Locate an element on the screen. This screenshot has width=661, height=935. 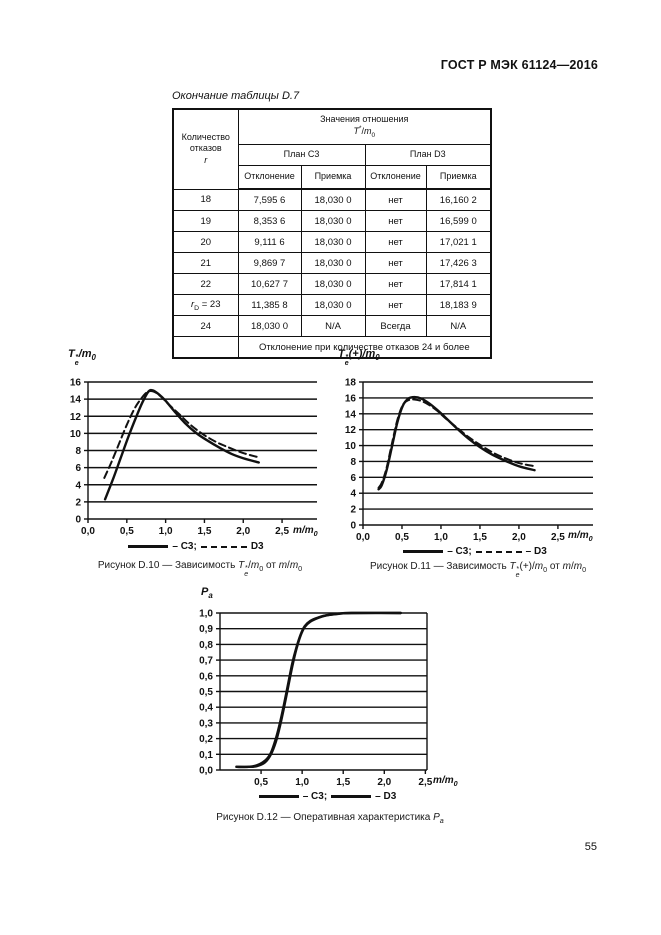
chart-d11-canvas: 0 2 4 6 8 10 12 14 16 18 0,0 0,5 1,0 1,5 2,0 2,5 is located at coordinates (469, 460).